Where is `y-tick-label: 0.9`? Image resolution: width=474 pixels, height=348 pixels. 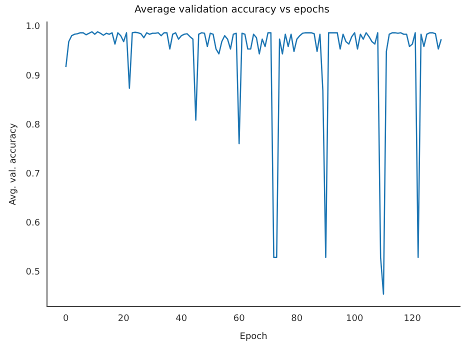 y-tick-label: 0.9 is located at coordinates (33, 76).